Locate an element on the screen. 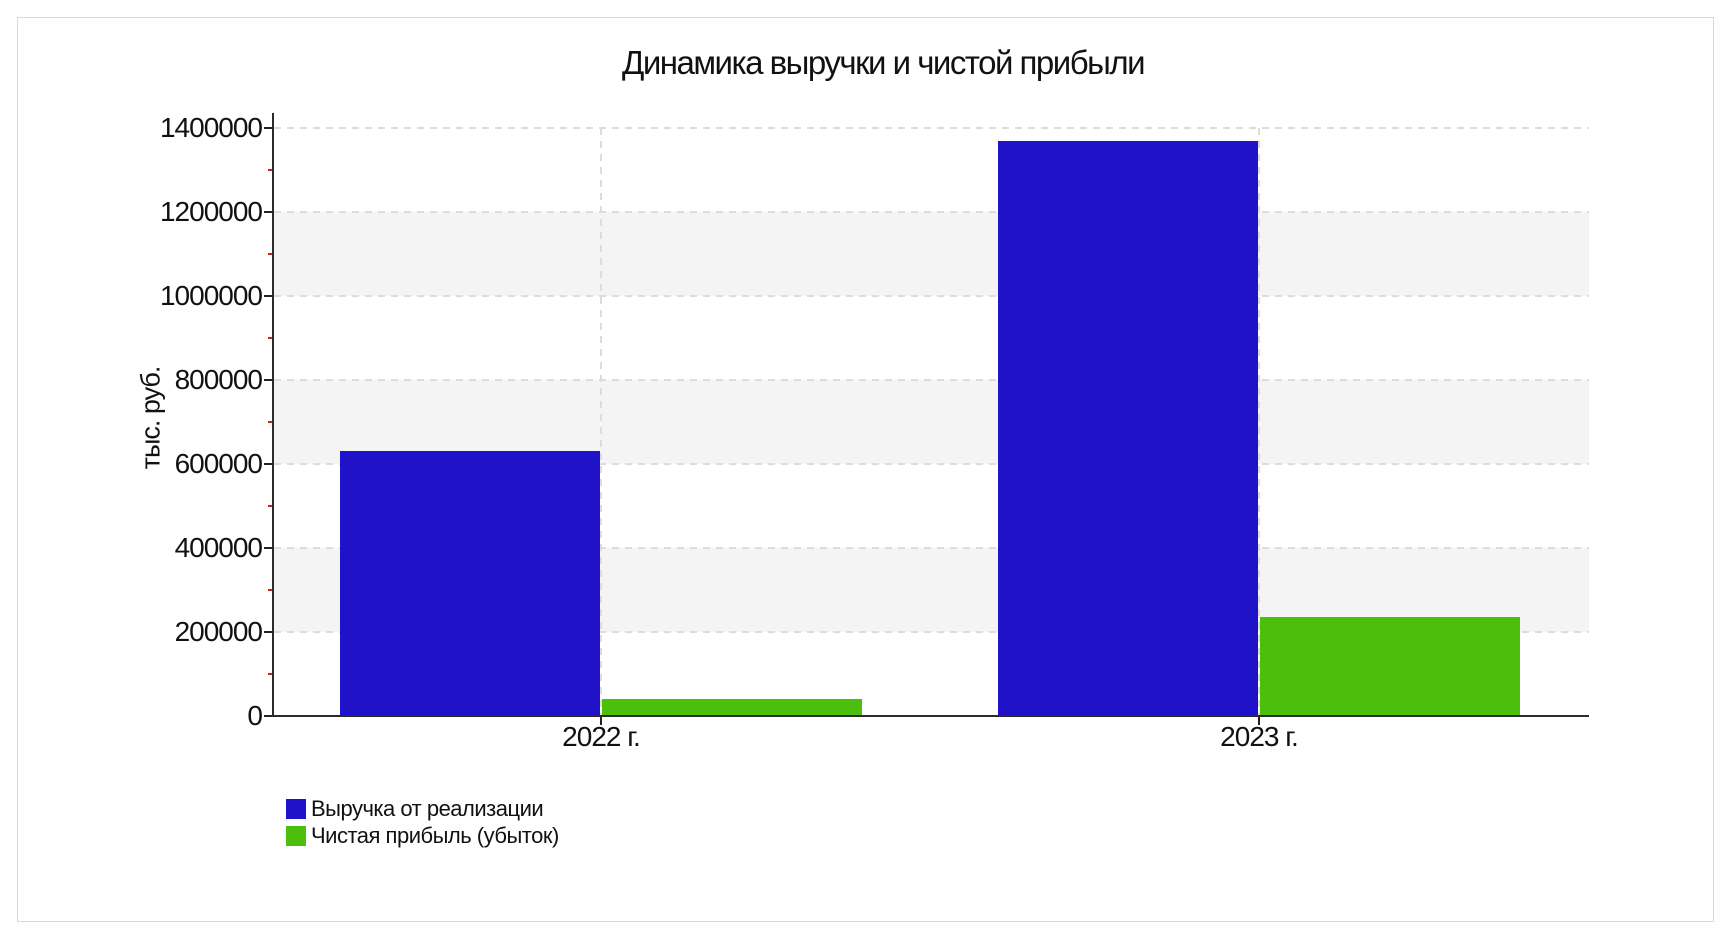 Image resolution: width=1732 pixels, height=941 pixels. y-tick-label: 200000 is located at coordinates (218, 631).